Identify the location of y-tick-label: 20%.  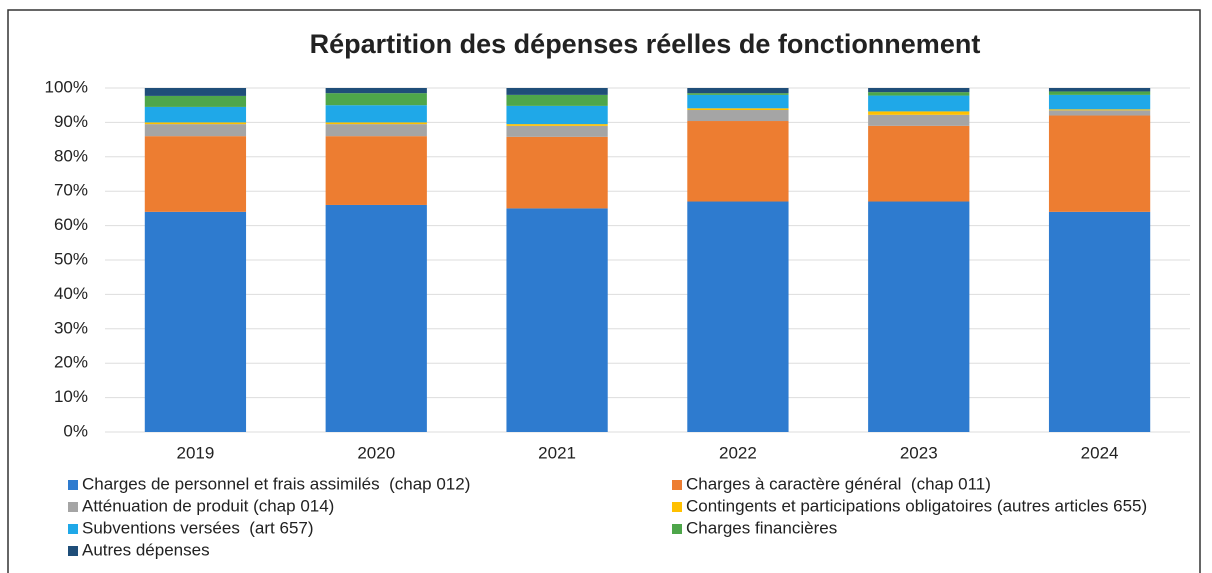
(71, 362).